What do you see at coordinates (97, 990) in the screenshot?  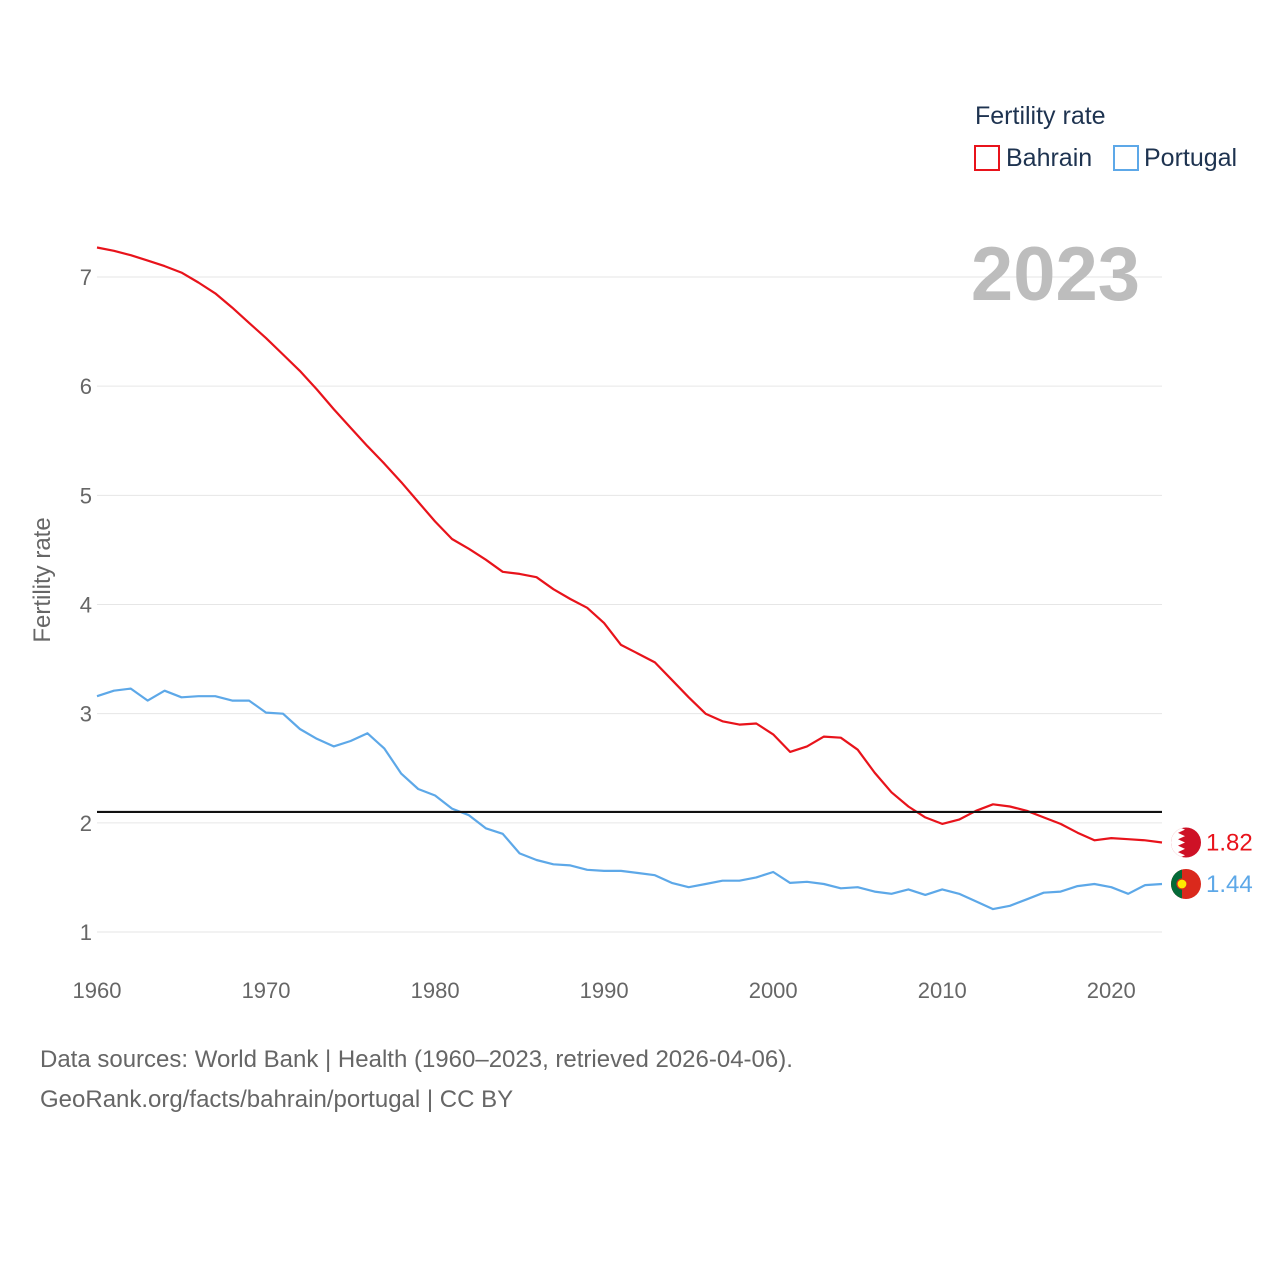 I see `x-tick-label: 1960` at bounding box center [97, 990].